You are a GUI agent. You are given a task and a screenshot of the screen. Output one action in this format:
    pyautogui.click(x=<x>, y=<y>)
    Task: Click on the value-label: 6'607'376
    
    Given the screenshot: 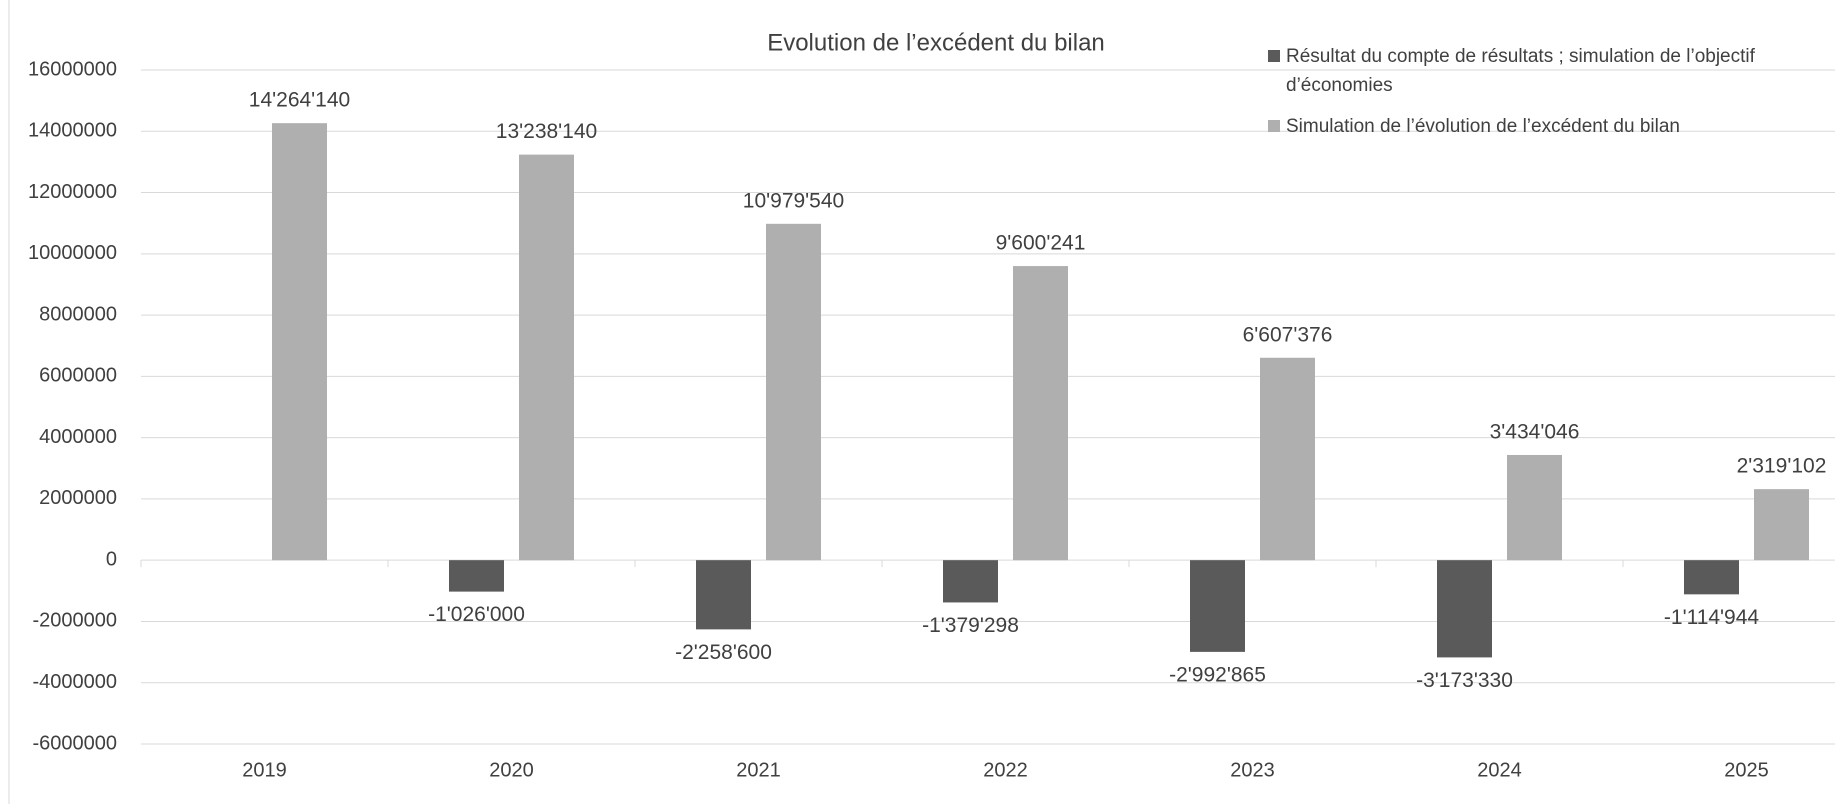 What is the action you would take?
    pyautogui.click(x=1288, y=334)
    